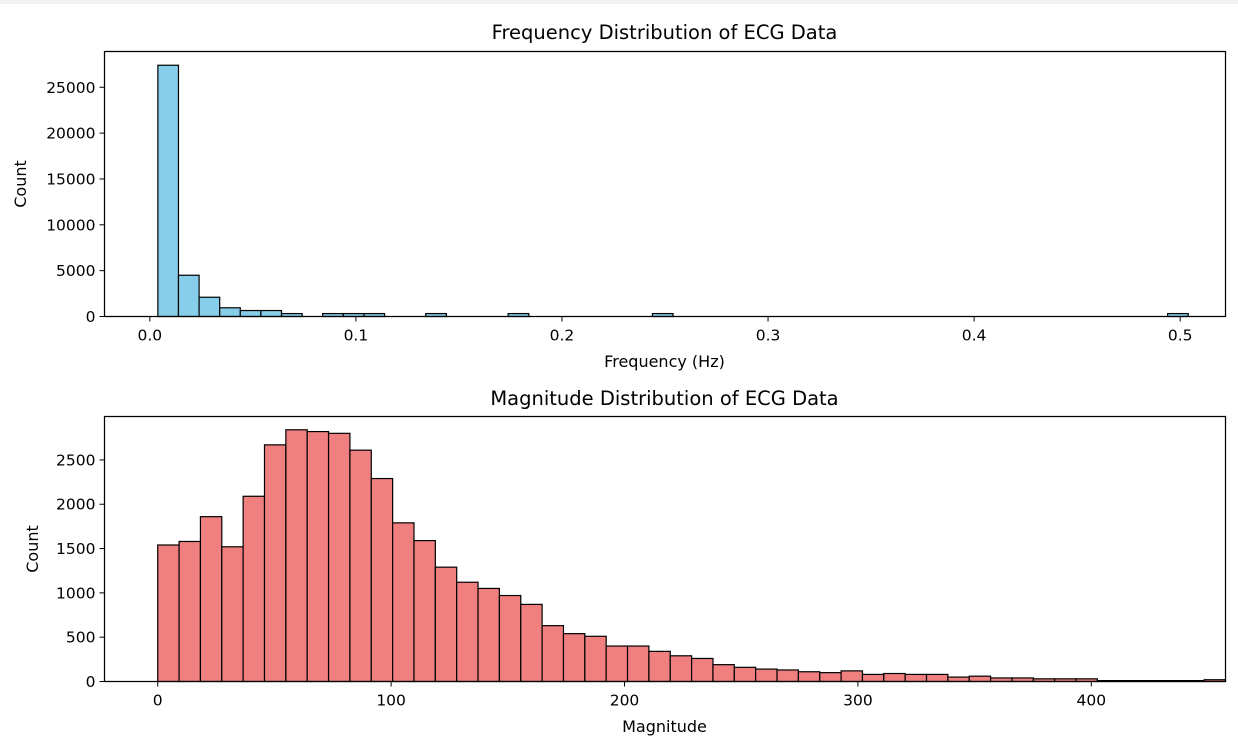 Image resolution: width=1238 pixels, height=743 pixels. Describe the element at coordinates (81, 638) in the screenshot. I see `y-tick-label: 500` at that location.